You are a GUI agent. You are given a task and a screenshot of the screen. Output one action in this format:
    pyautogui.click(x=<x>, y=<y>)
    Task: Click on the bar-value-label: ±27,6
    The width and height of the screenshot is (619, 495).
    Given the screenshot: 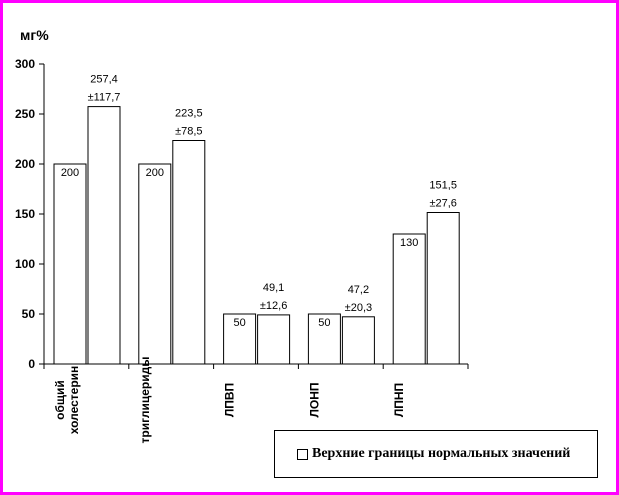 What is the action you would take?
    pyautogui.click(x=442, y=204)
    